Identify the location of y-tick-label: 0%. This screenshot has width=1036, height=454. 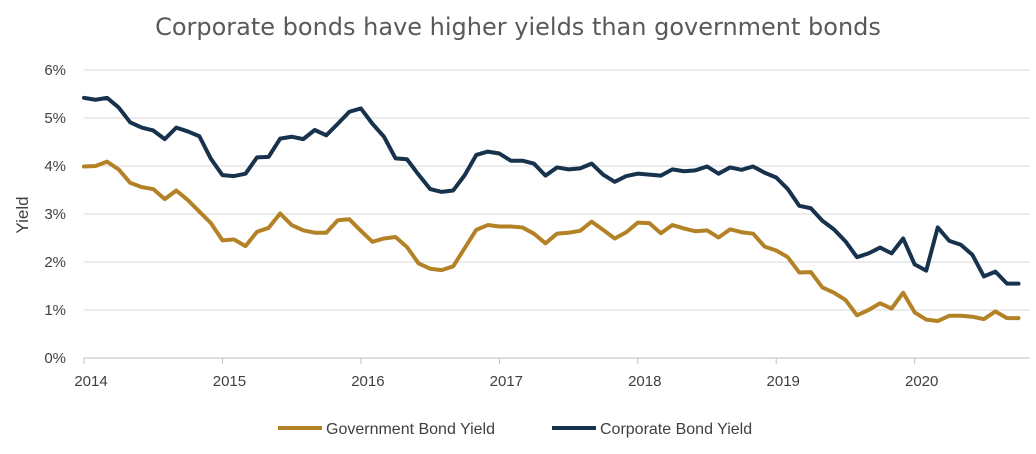
(55, 358).